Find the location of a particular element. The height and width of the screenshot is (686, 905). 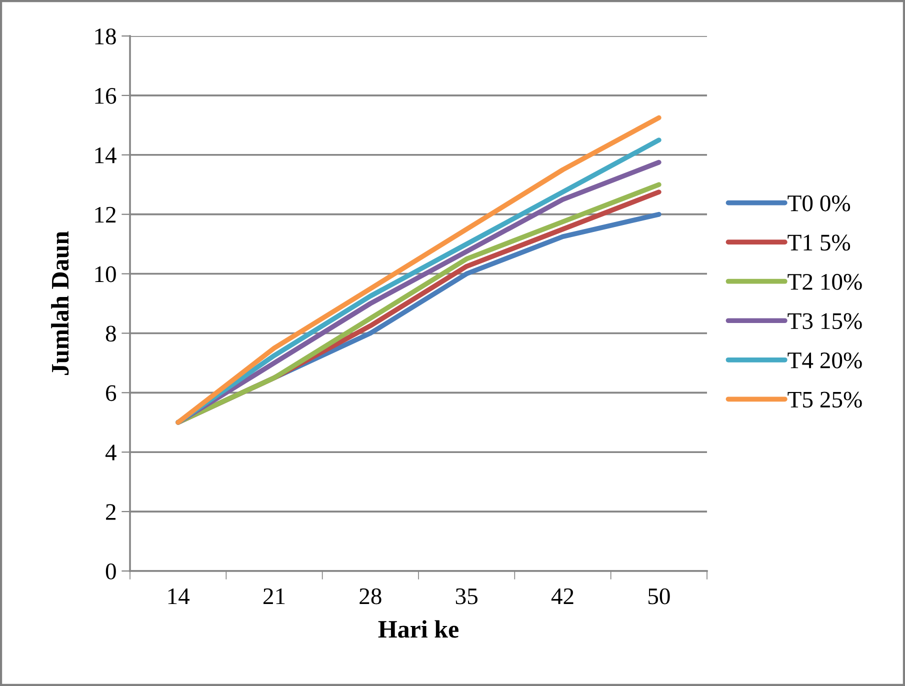

x-tick-label: 21 is located at coordinates (274, 596).